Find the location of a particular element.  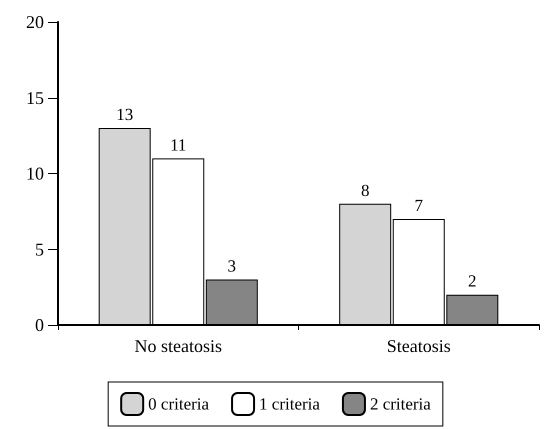

data-label: 2 is located at coordinates (472, 281).